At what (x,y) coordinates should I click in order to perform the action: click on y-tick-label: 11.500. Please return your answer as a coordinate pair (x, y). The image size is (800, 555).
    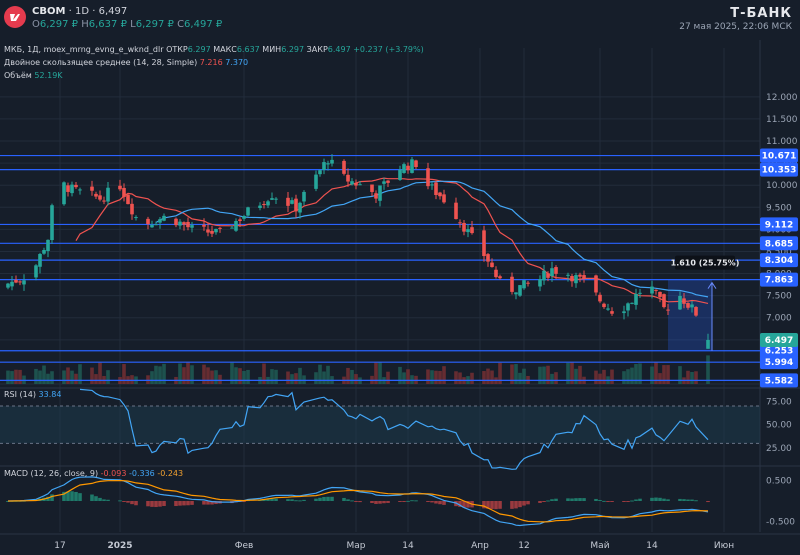
    Looking at the image, I should click on (782, 120).